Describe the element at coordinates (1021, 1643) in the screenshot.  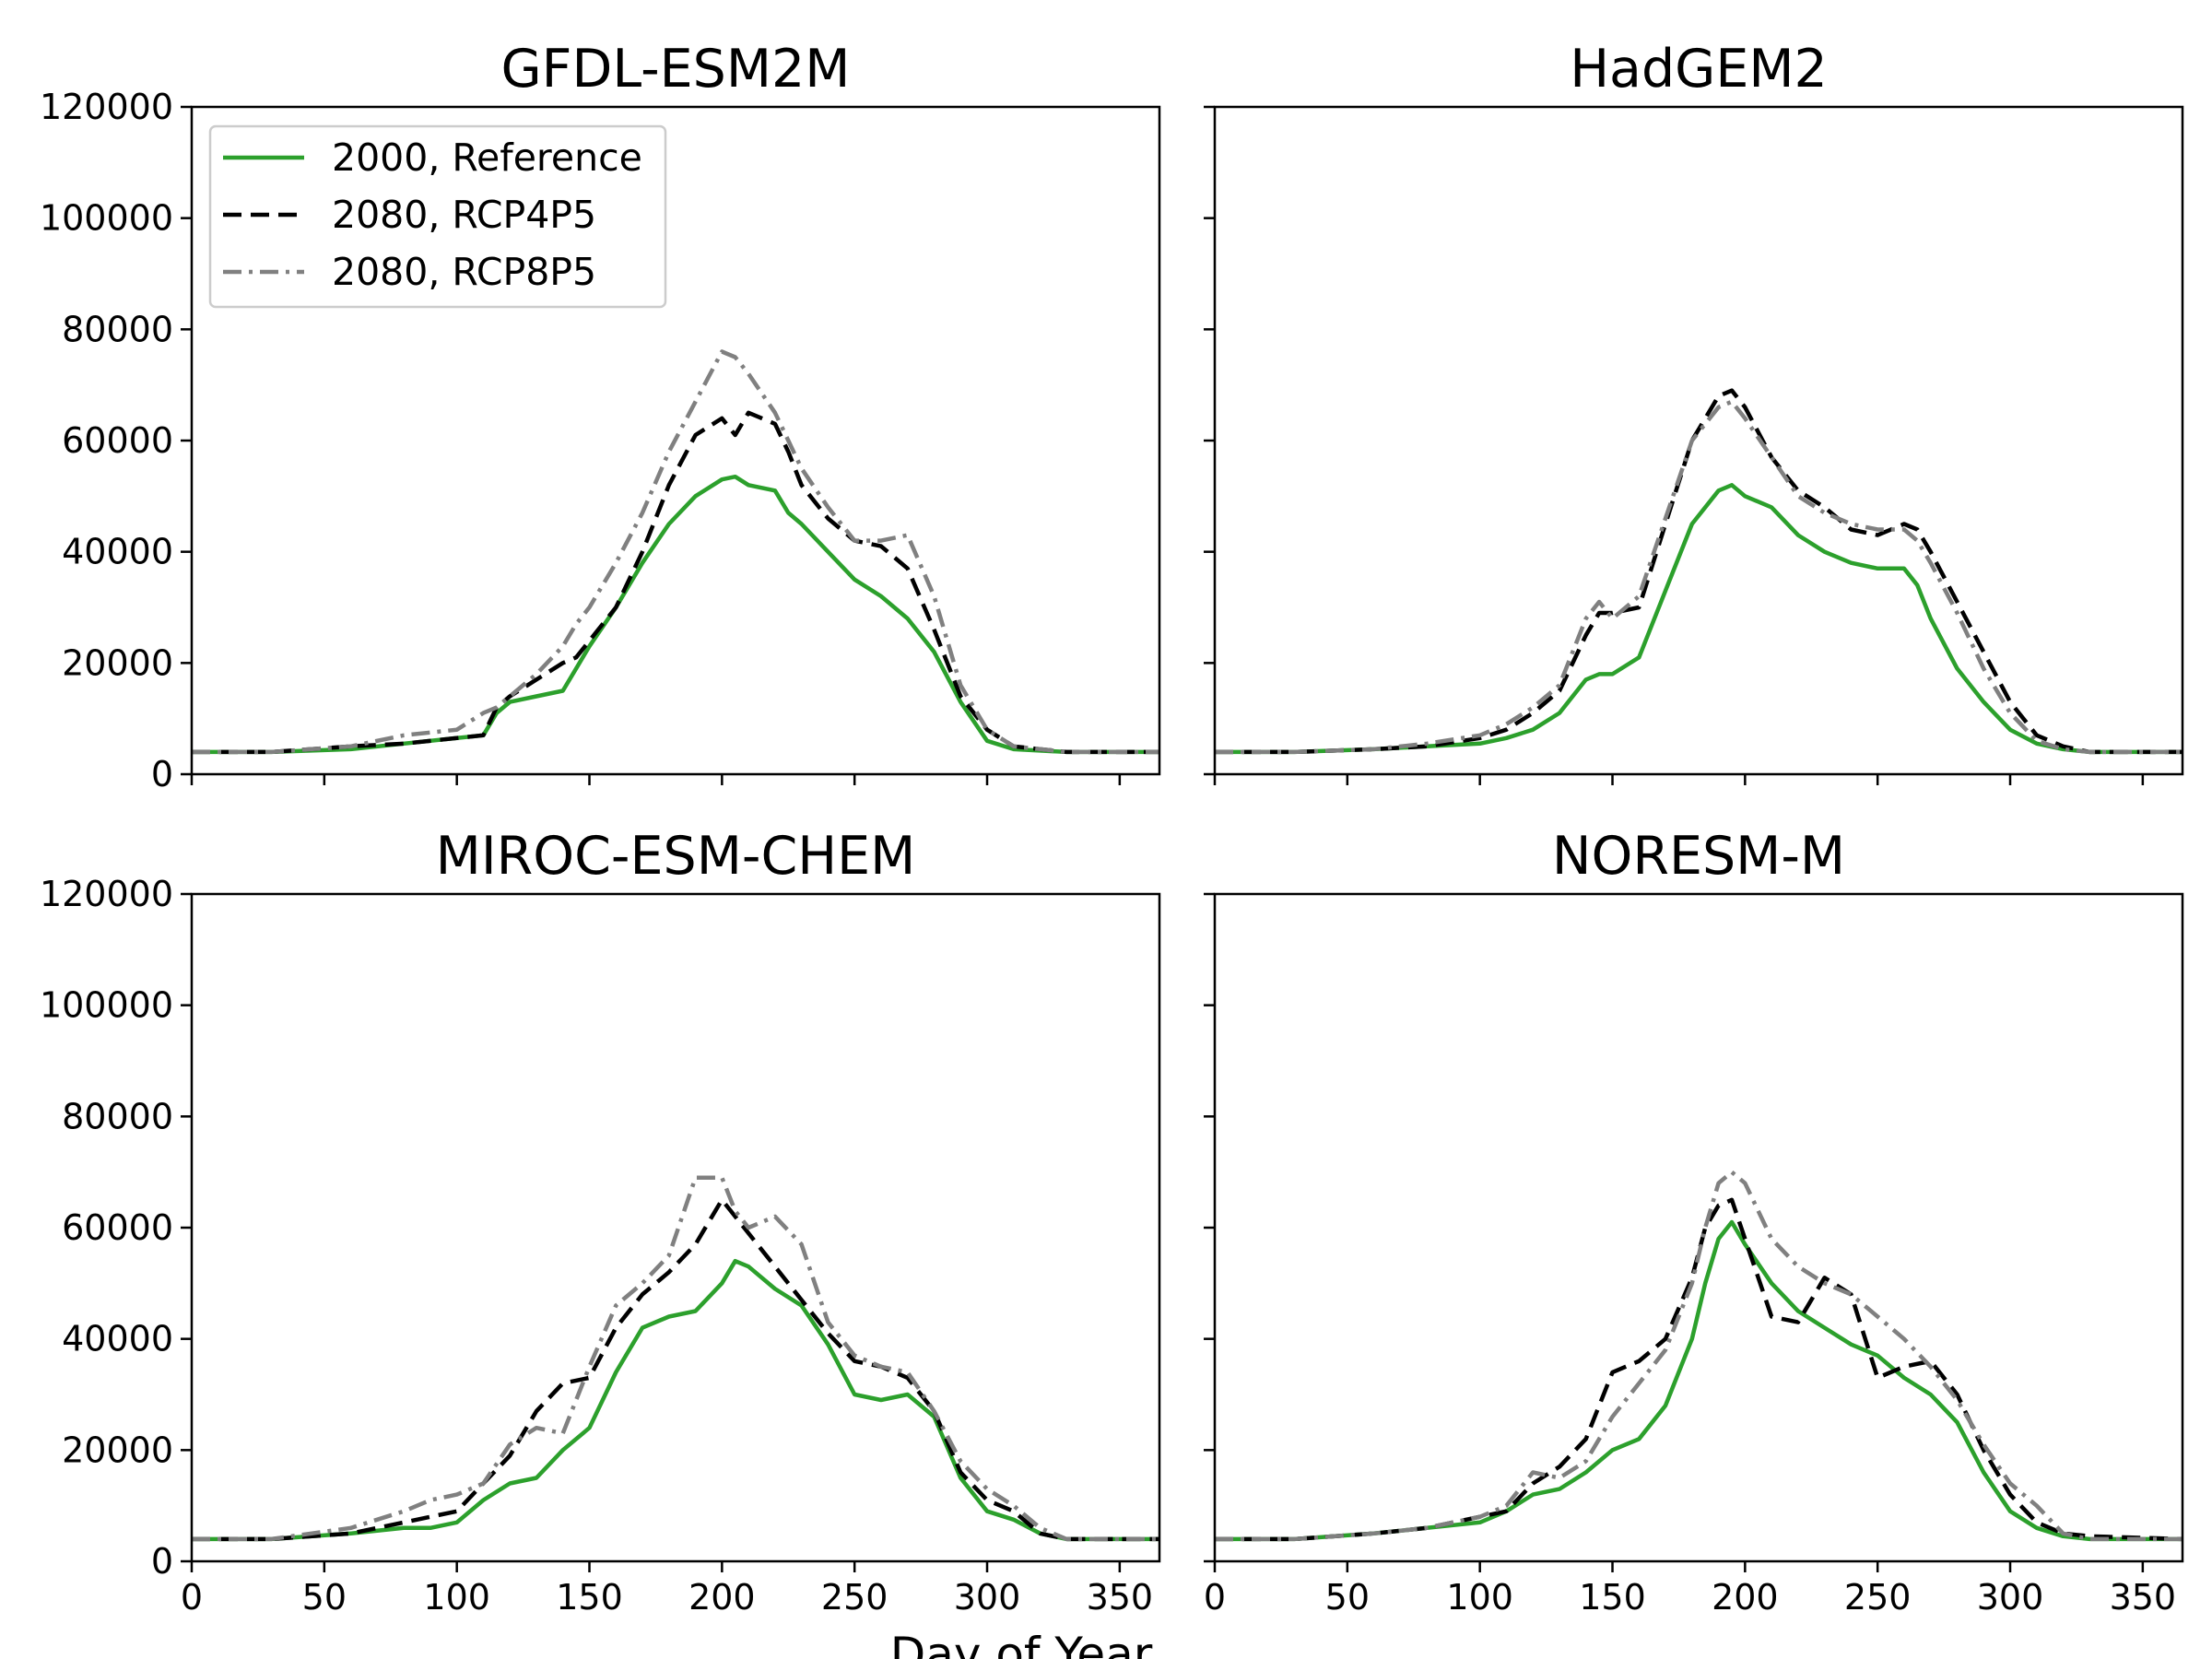
I see `x-axis-label: Day of Year` at that location.